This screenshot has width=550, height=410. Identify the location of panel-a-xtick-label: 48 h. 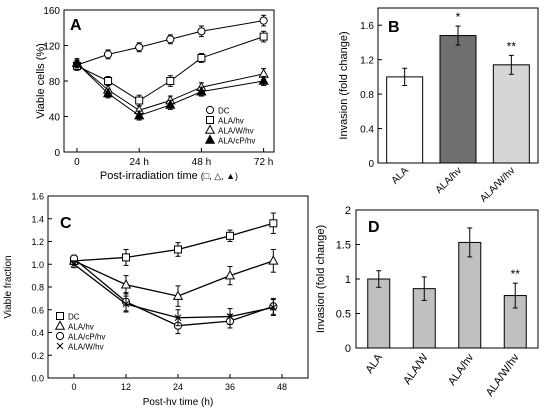
(201, 162).